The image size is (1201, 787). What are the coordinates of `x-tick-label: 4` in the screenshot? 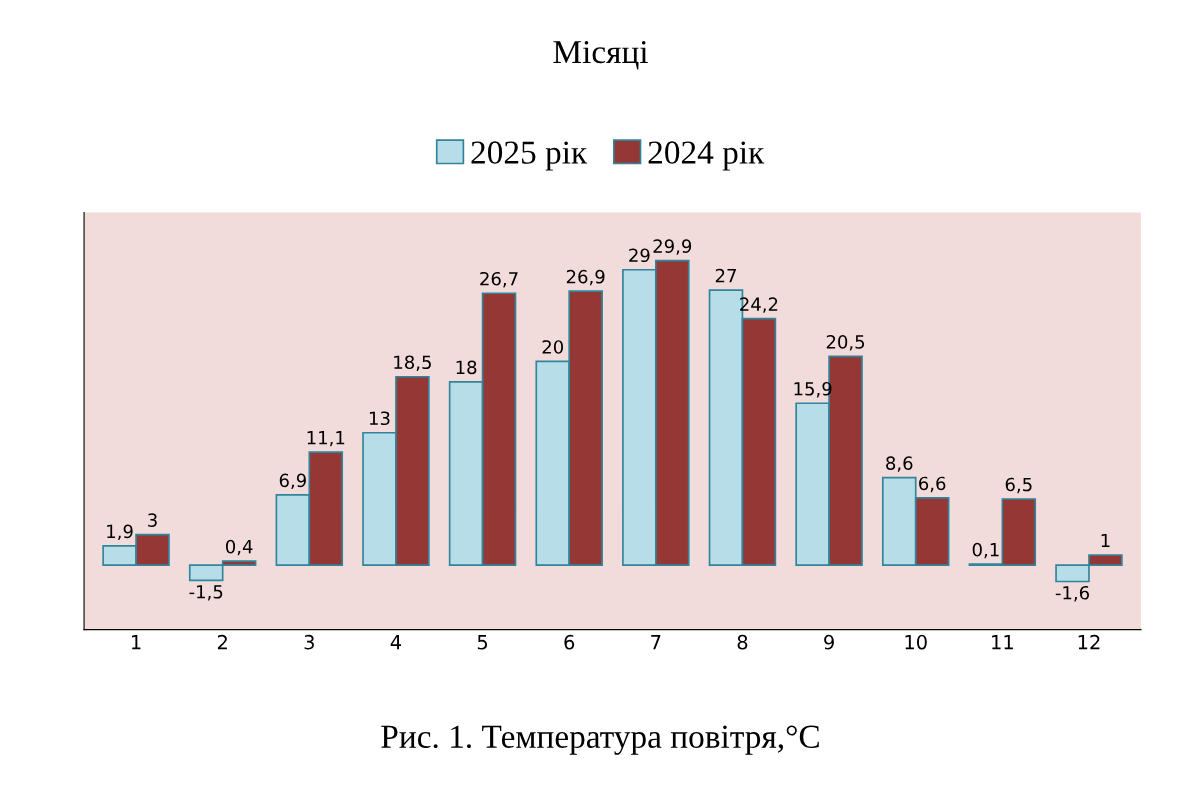 It's located at (396, 642).